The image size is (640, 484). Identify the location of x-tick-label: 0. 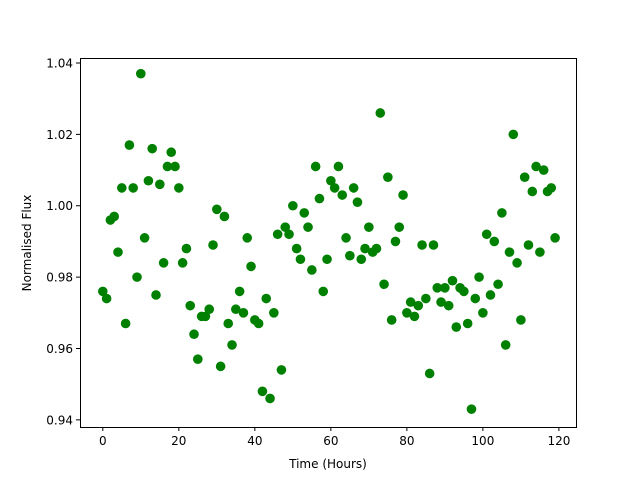
(103, 441).